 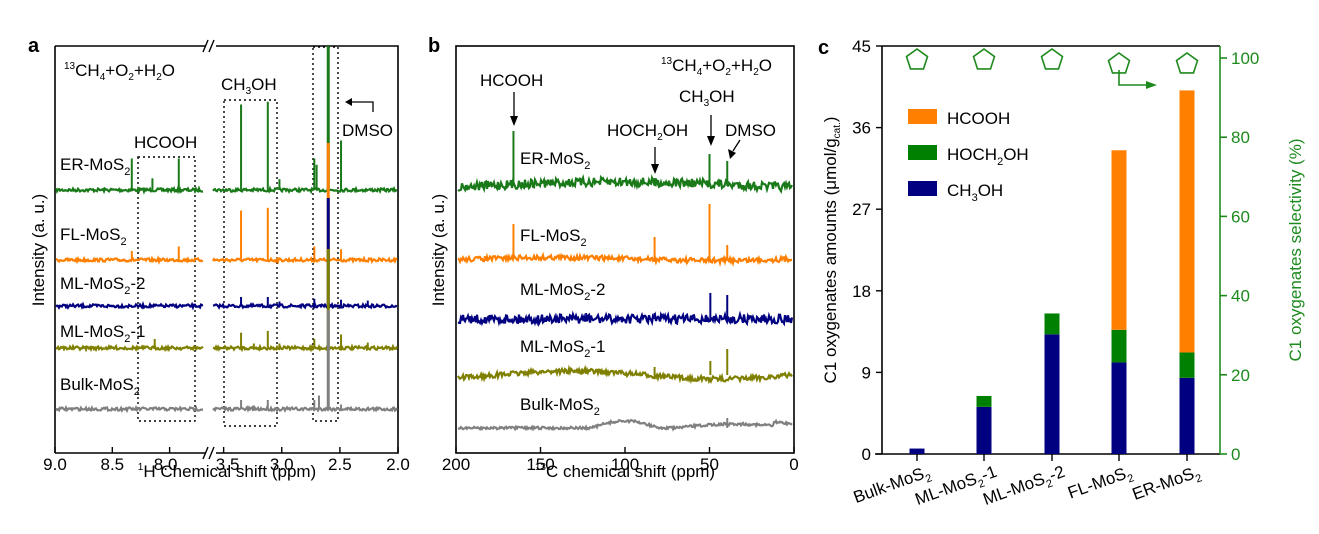 I want to click on y2-tick-label: 40, so click(x=1240, y=296).